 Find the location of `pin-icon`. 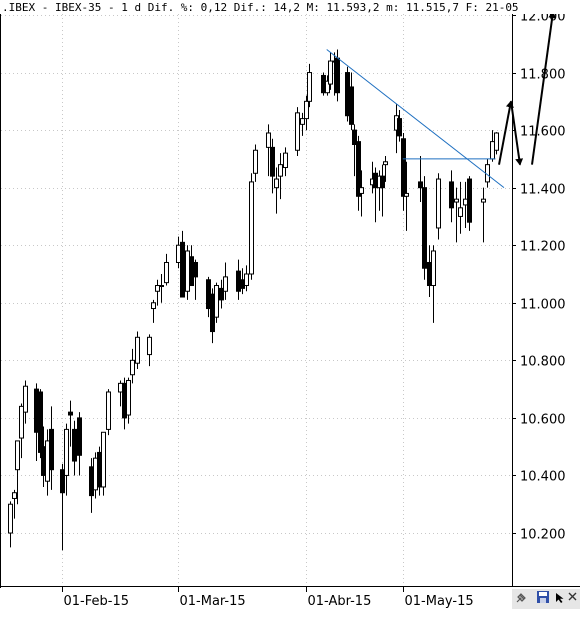

pin-icon is located at coordinates (521, 598).